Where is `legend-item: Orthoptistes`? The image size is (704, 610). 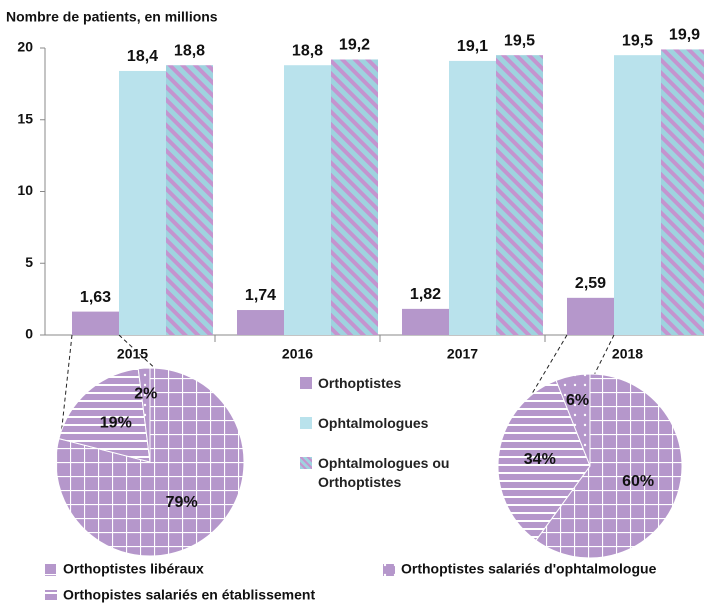 legend-item: Orthoptistes is located at coordinates (384, 383).